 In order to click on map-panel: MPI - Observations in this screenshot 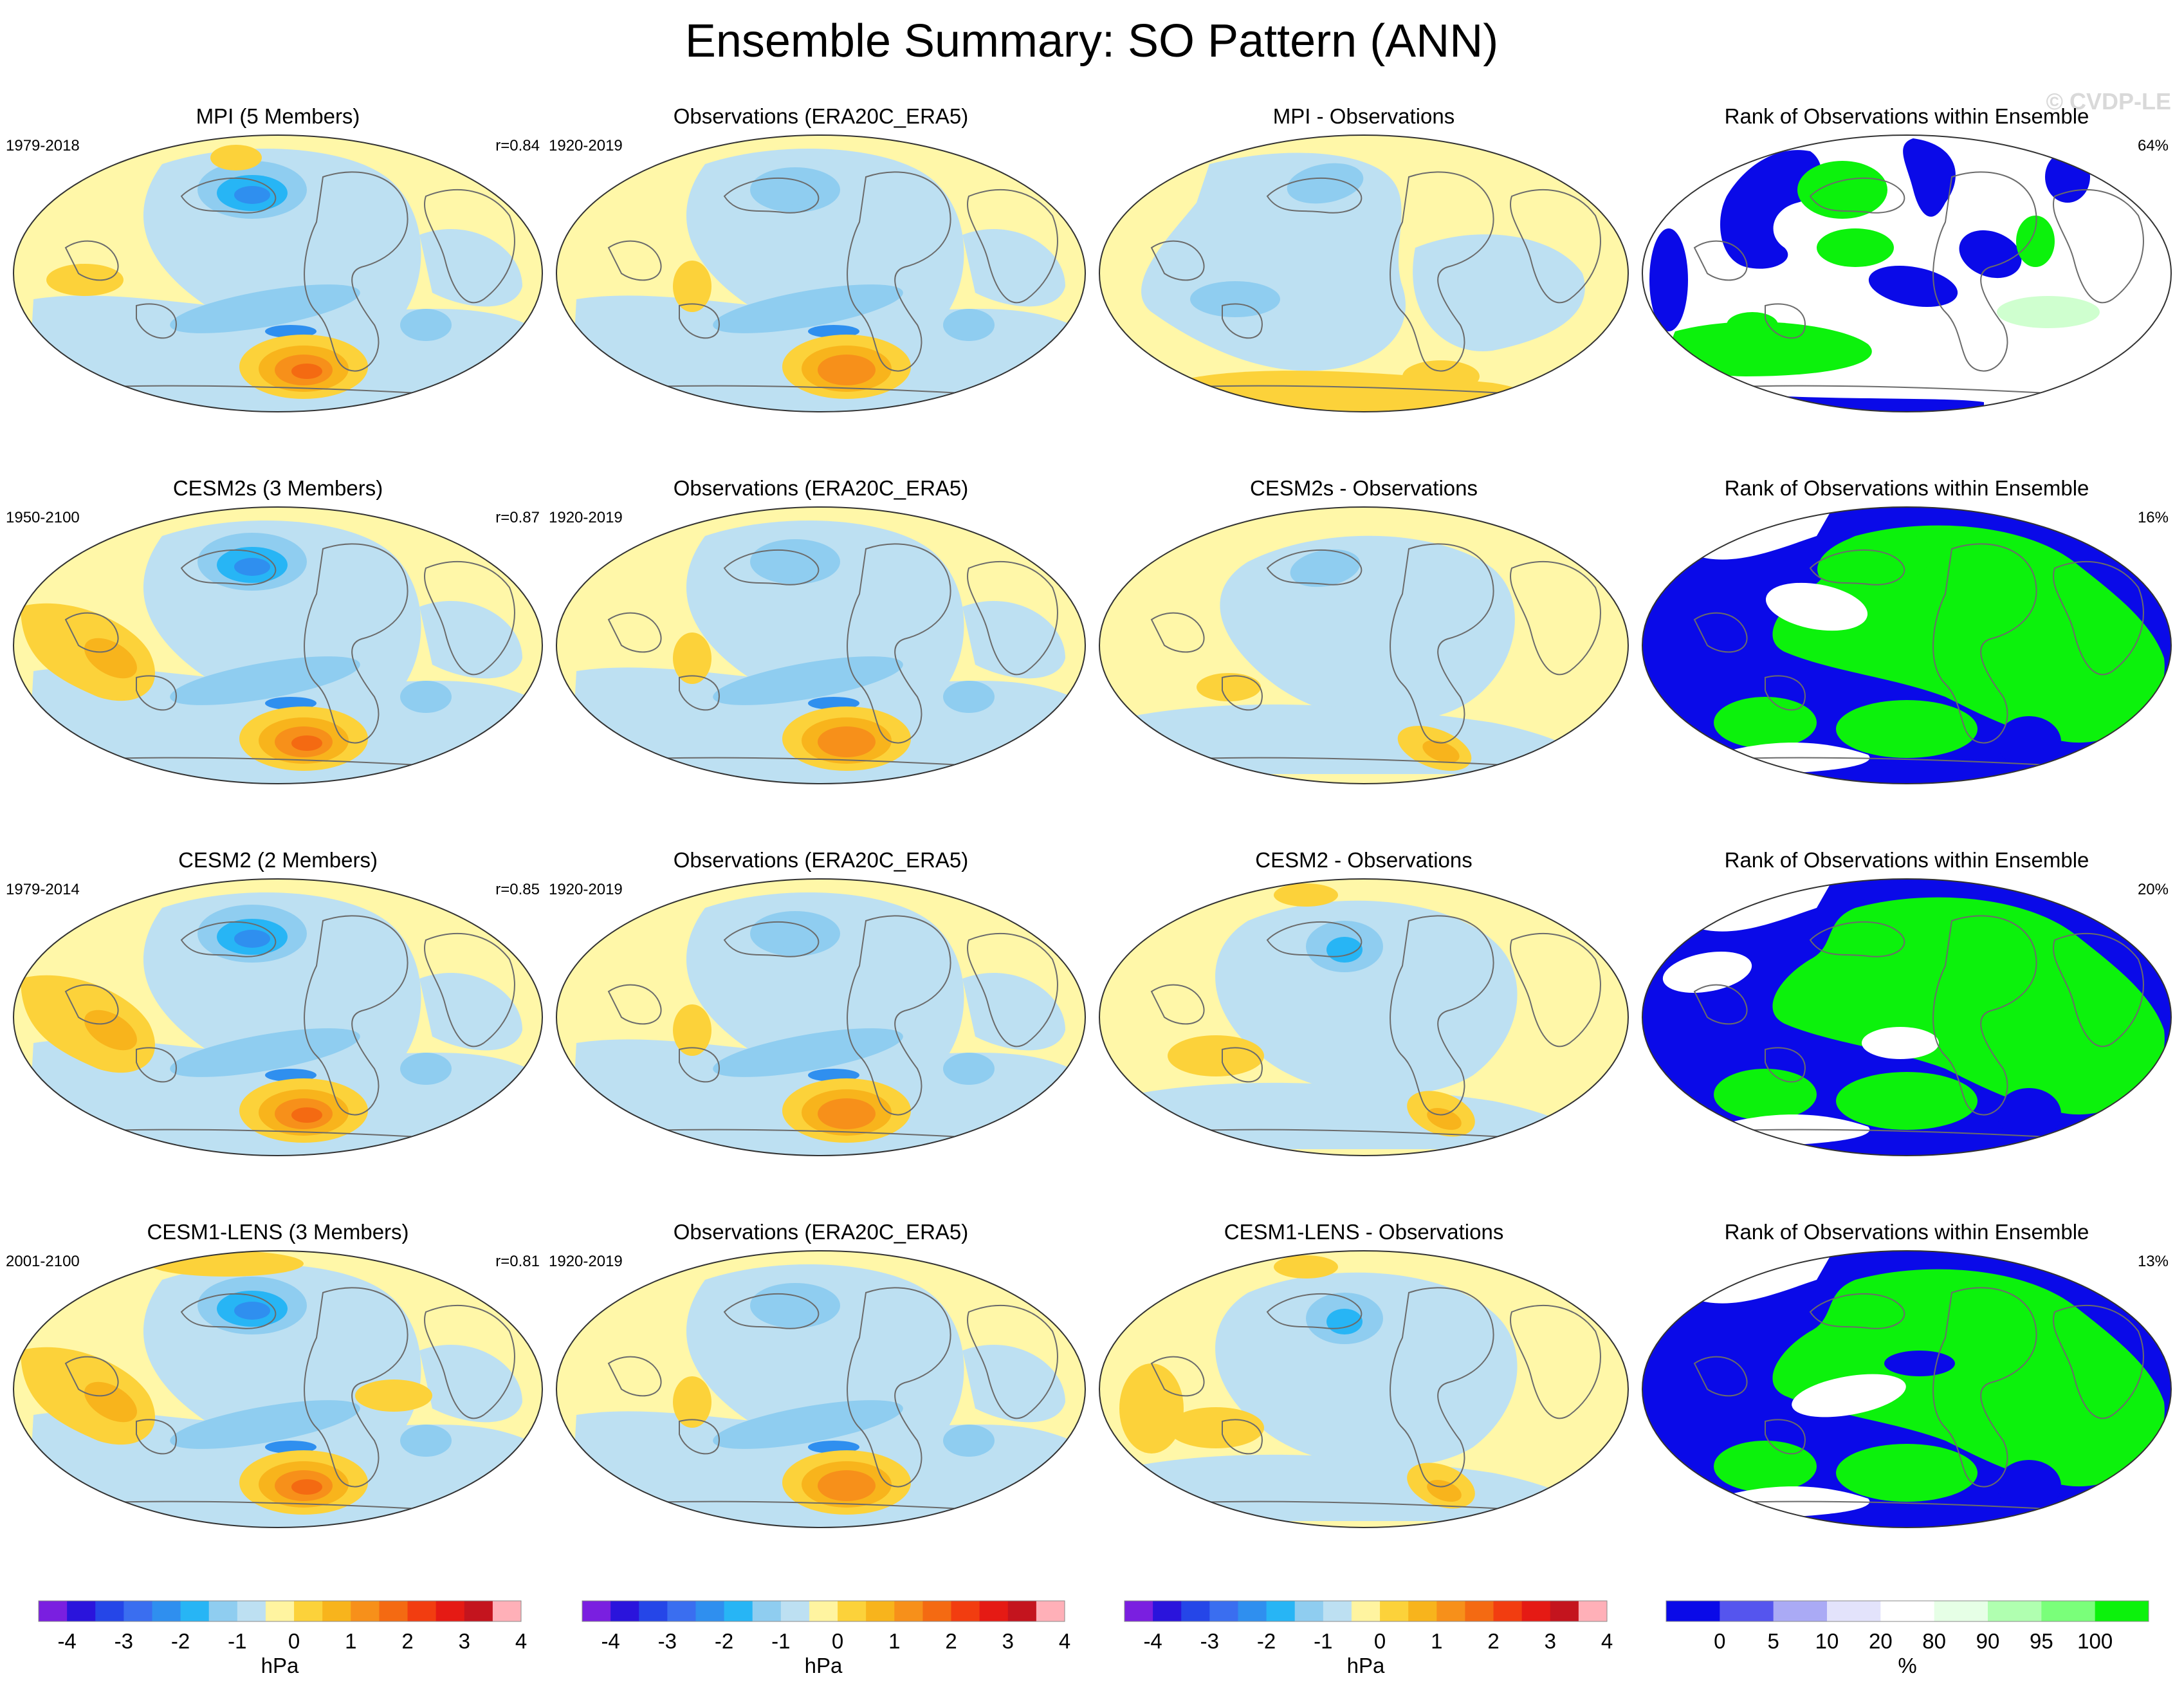, I will do `click(1364, 258)`.